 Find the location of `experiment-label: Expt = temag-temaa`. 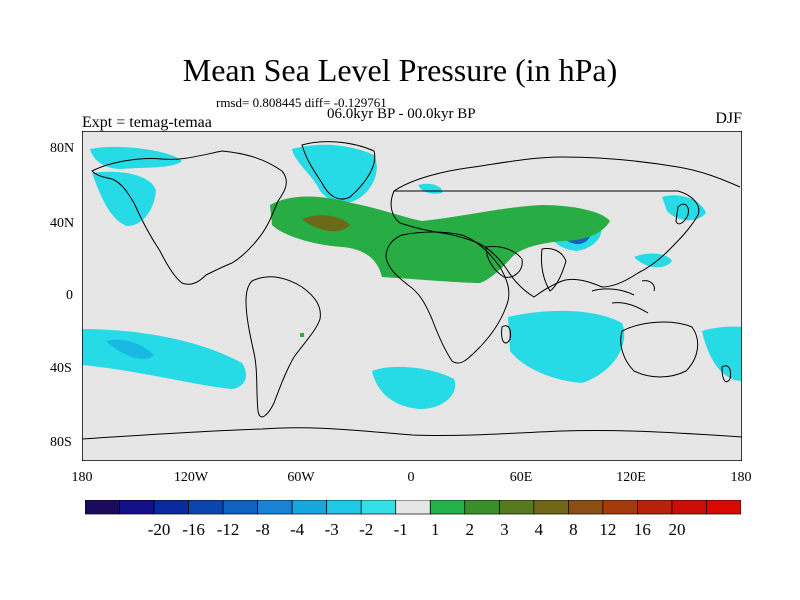

experiment-label: Expt = temag-temaa is located at coordinates (147, 122).